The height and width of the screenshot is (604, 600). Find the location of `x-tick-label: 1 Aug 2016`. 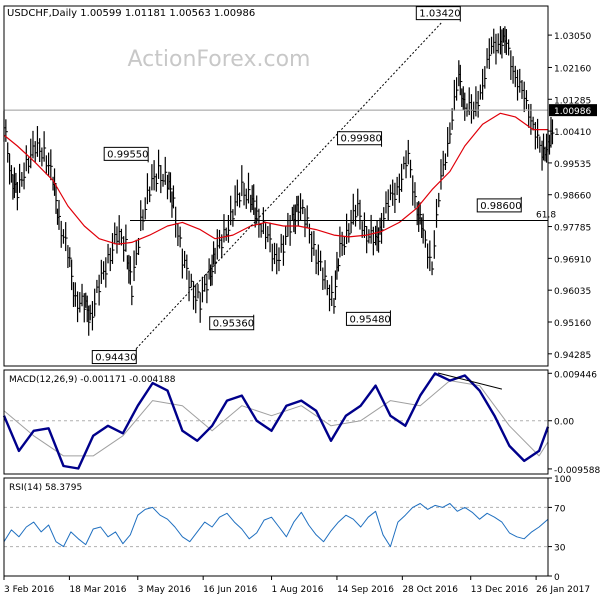

x-tick-label: 1 Aug 2016 is located at coordinates (298, 590).